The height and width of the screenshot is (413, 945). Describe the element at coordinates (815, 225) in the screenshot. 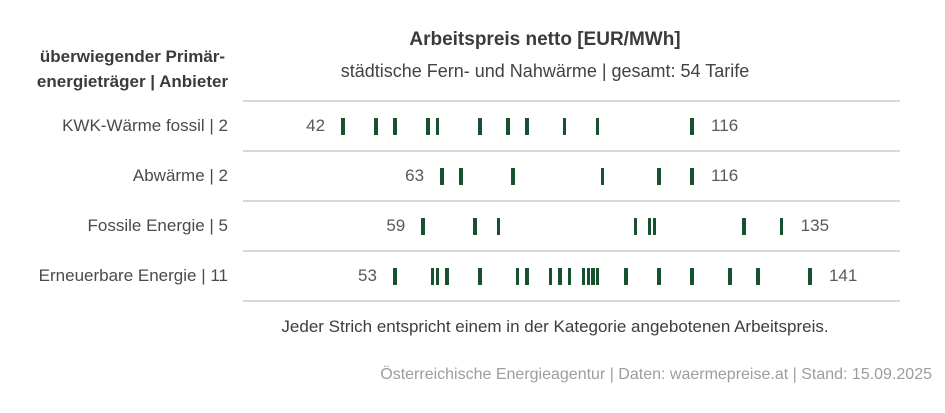

I see `max-value-label: 135` at that location.